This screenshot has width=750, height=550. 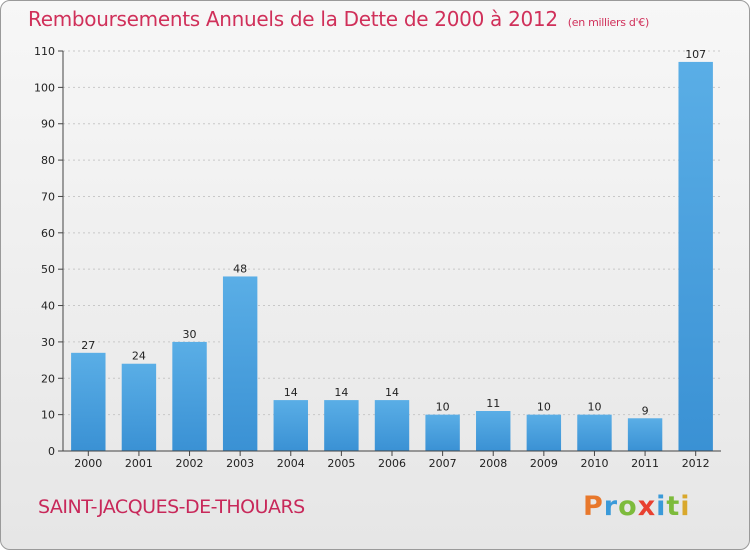 What do you see at coordinates (611, 506) in the screenshot?
I see `logo-letter: r` at bounding box center [611, 506].